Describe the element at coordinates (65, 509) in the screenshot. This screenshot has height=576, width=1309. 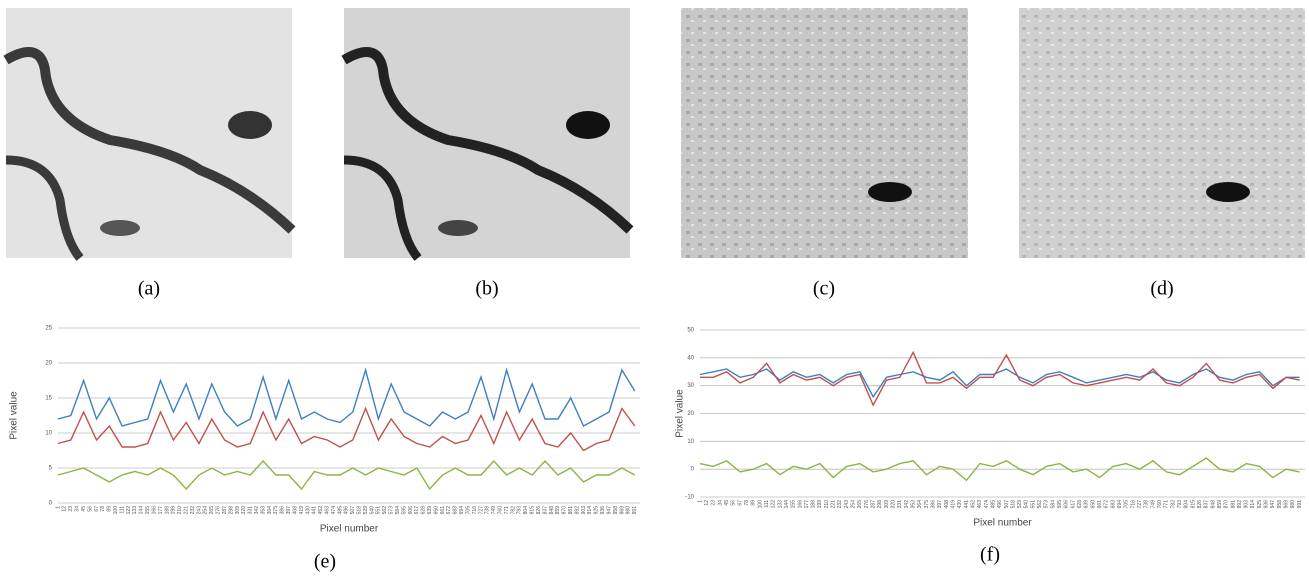
I see `x-tick-label: 12` at that location.